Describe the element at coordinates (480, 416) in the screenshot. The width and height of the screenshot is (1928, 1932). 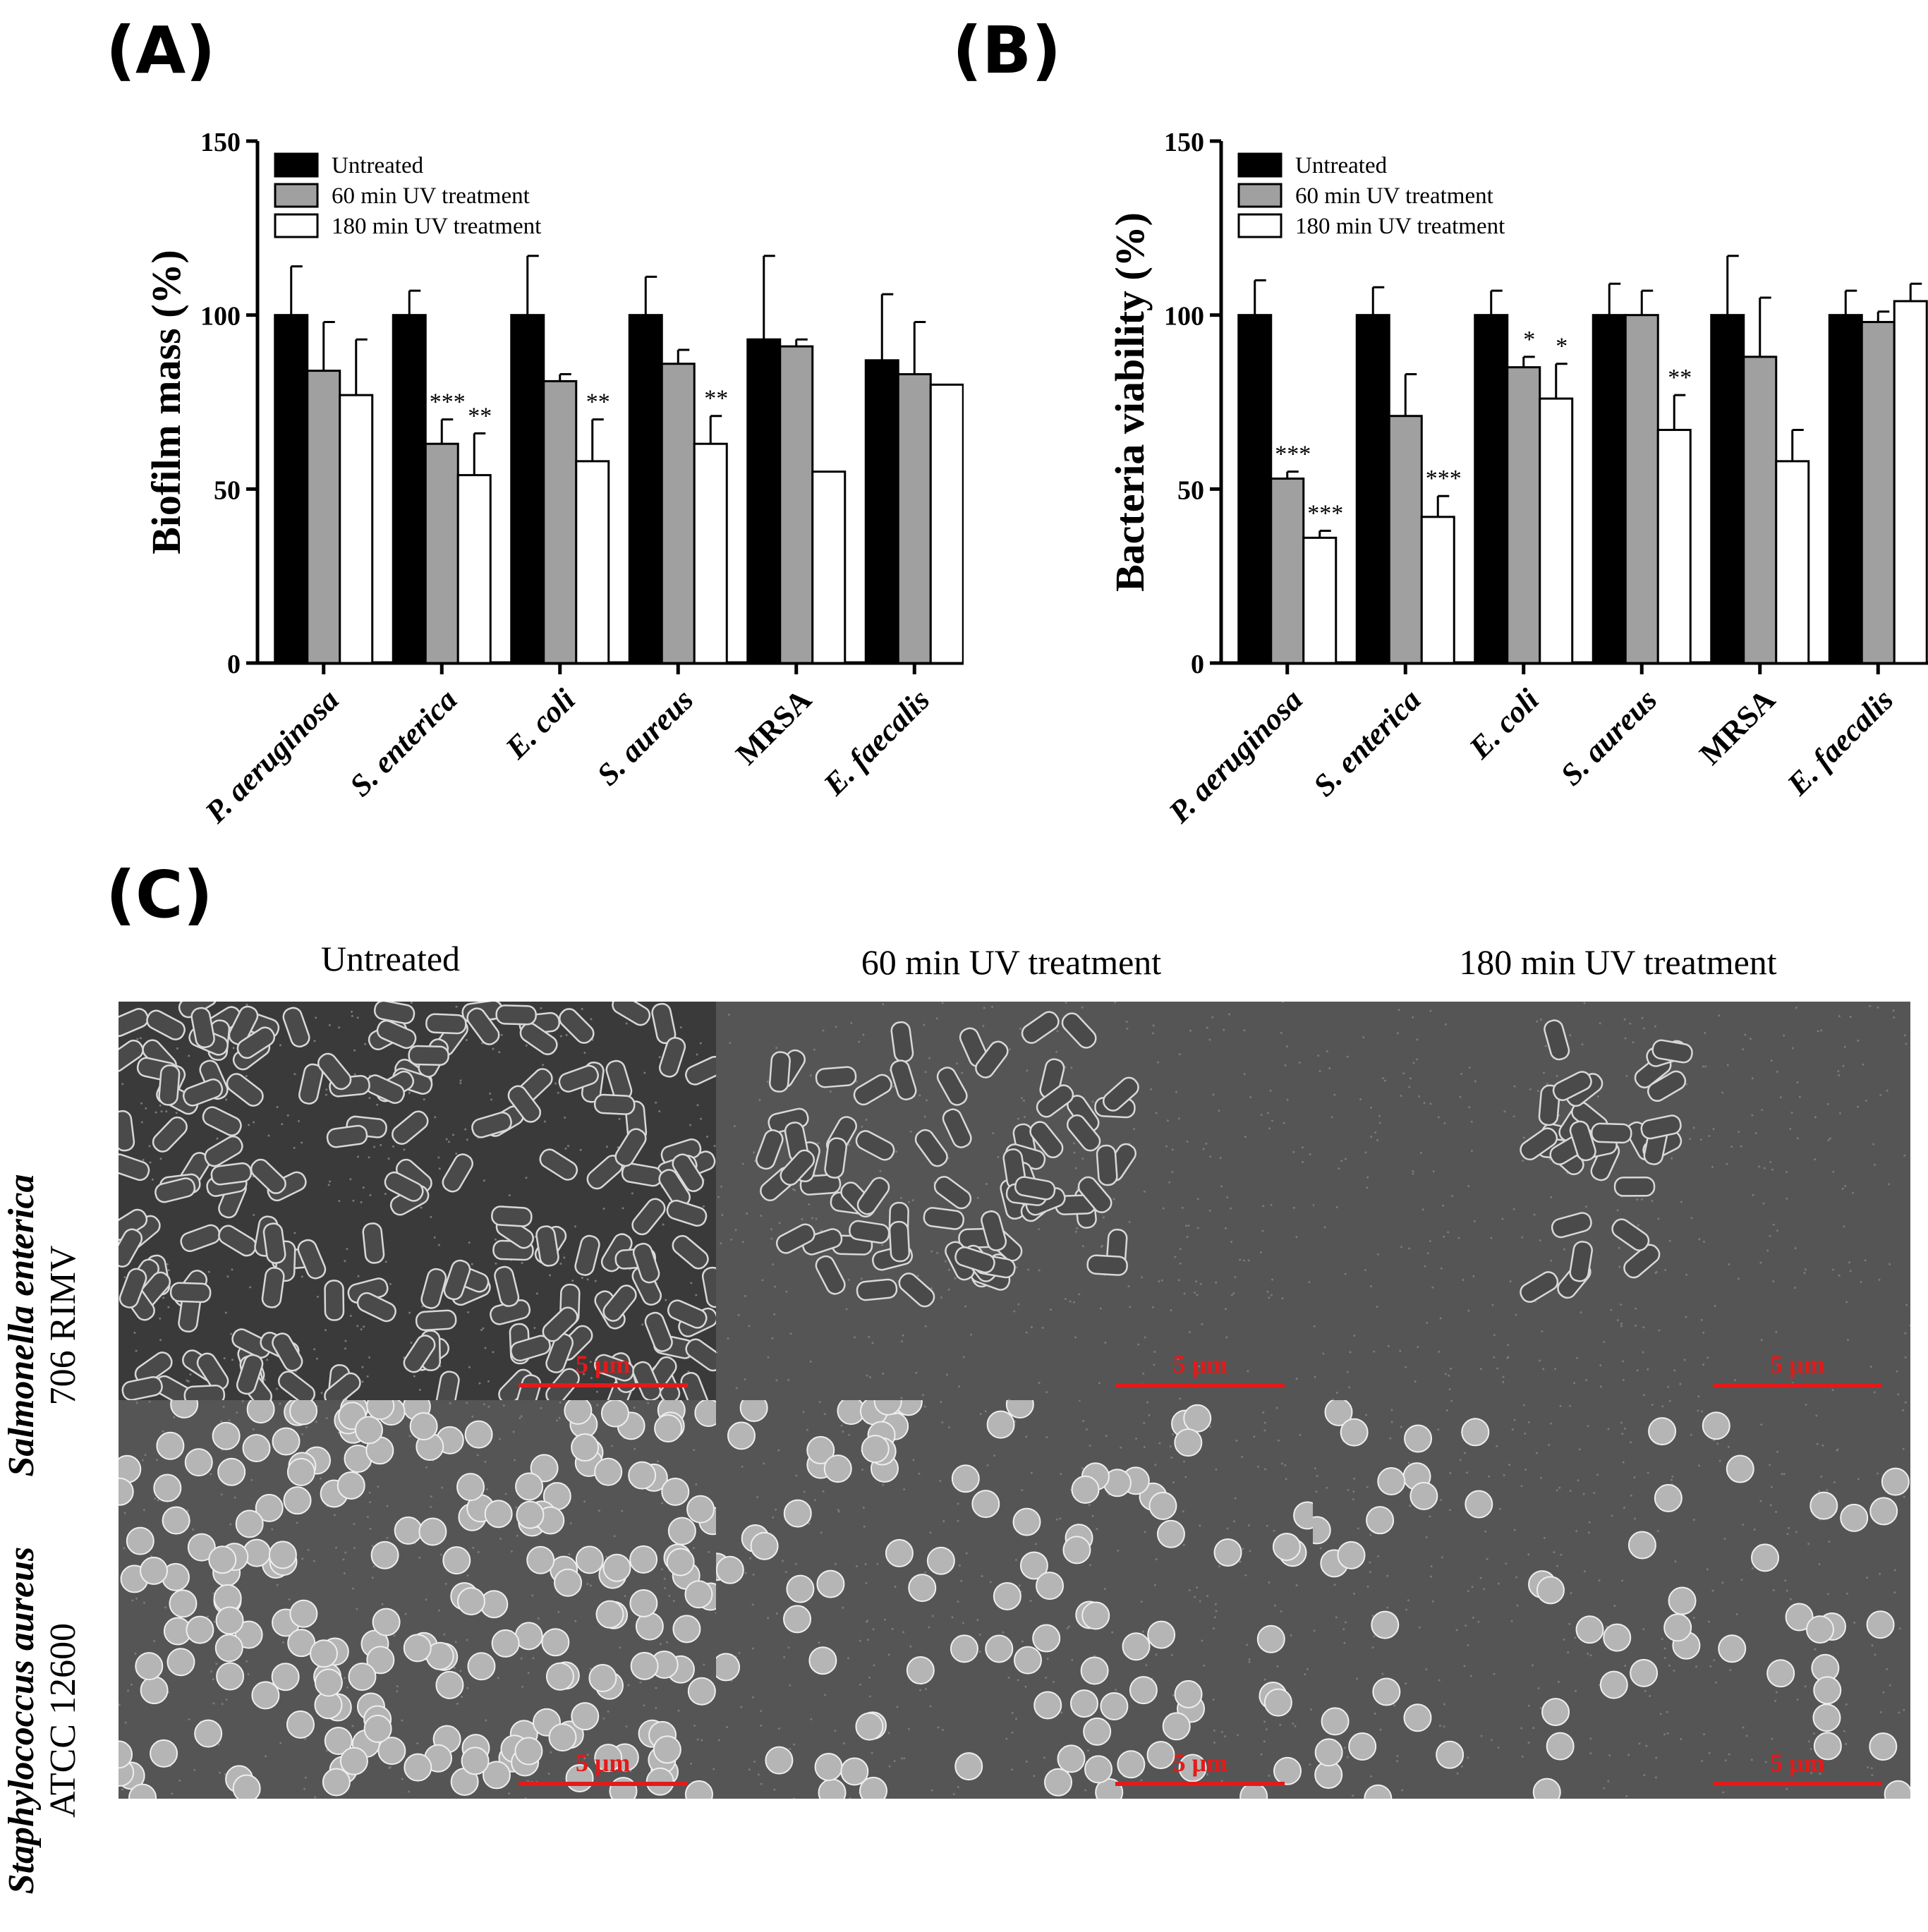
I see `significance-label: **` at that location.